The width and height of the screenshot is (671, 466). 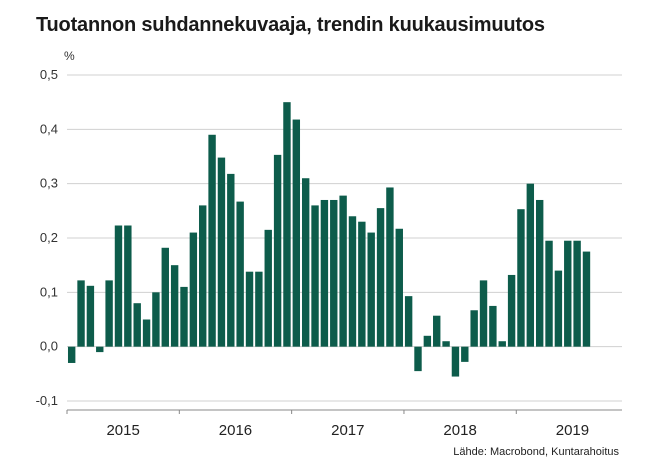 I want to click on y-axis-unit: %, so click(x=69, y=56).